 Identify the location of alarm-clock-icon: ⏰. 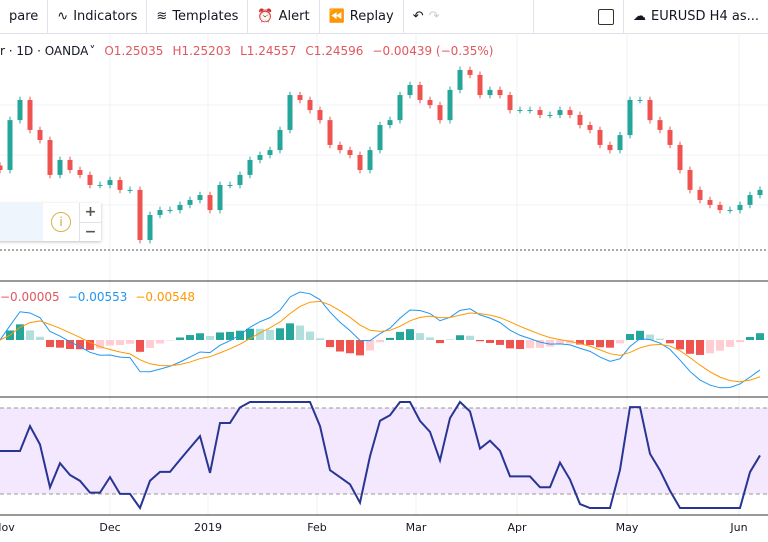
(265, 16).